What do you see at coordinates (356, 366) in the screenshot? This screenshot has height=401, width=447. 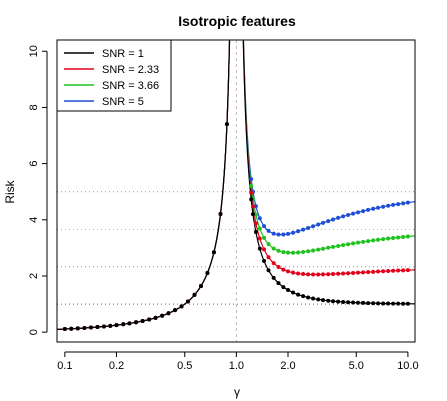 I see `x-tick-label: 5.0` at bounding box center [356, 366].